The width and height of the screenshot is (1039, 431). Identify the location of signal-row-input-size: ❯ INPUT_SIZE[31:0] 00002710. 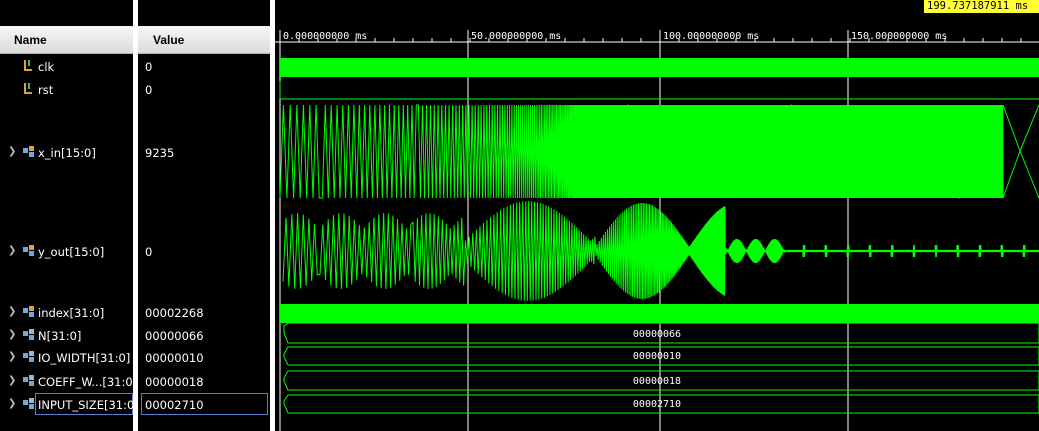
(135, 405).